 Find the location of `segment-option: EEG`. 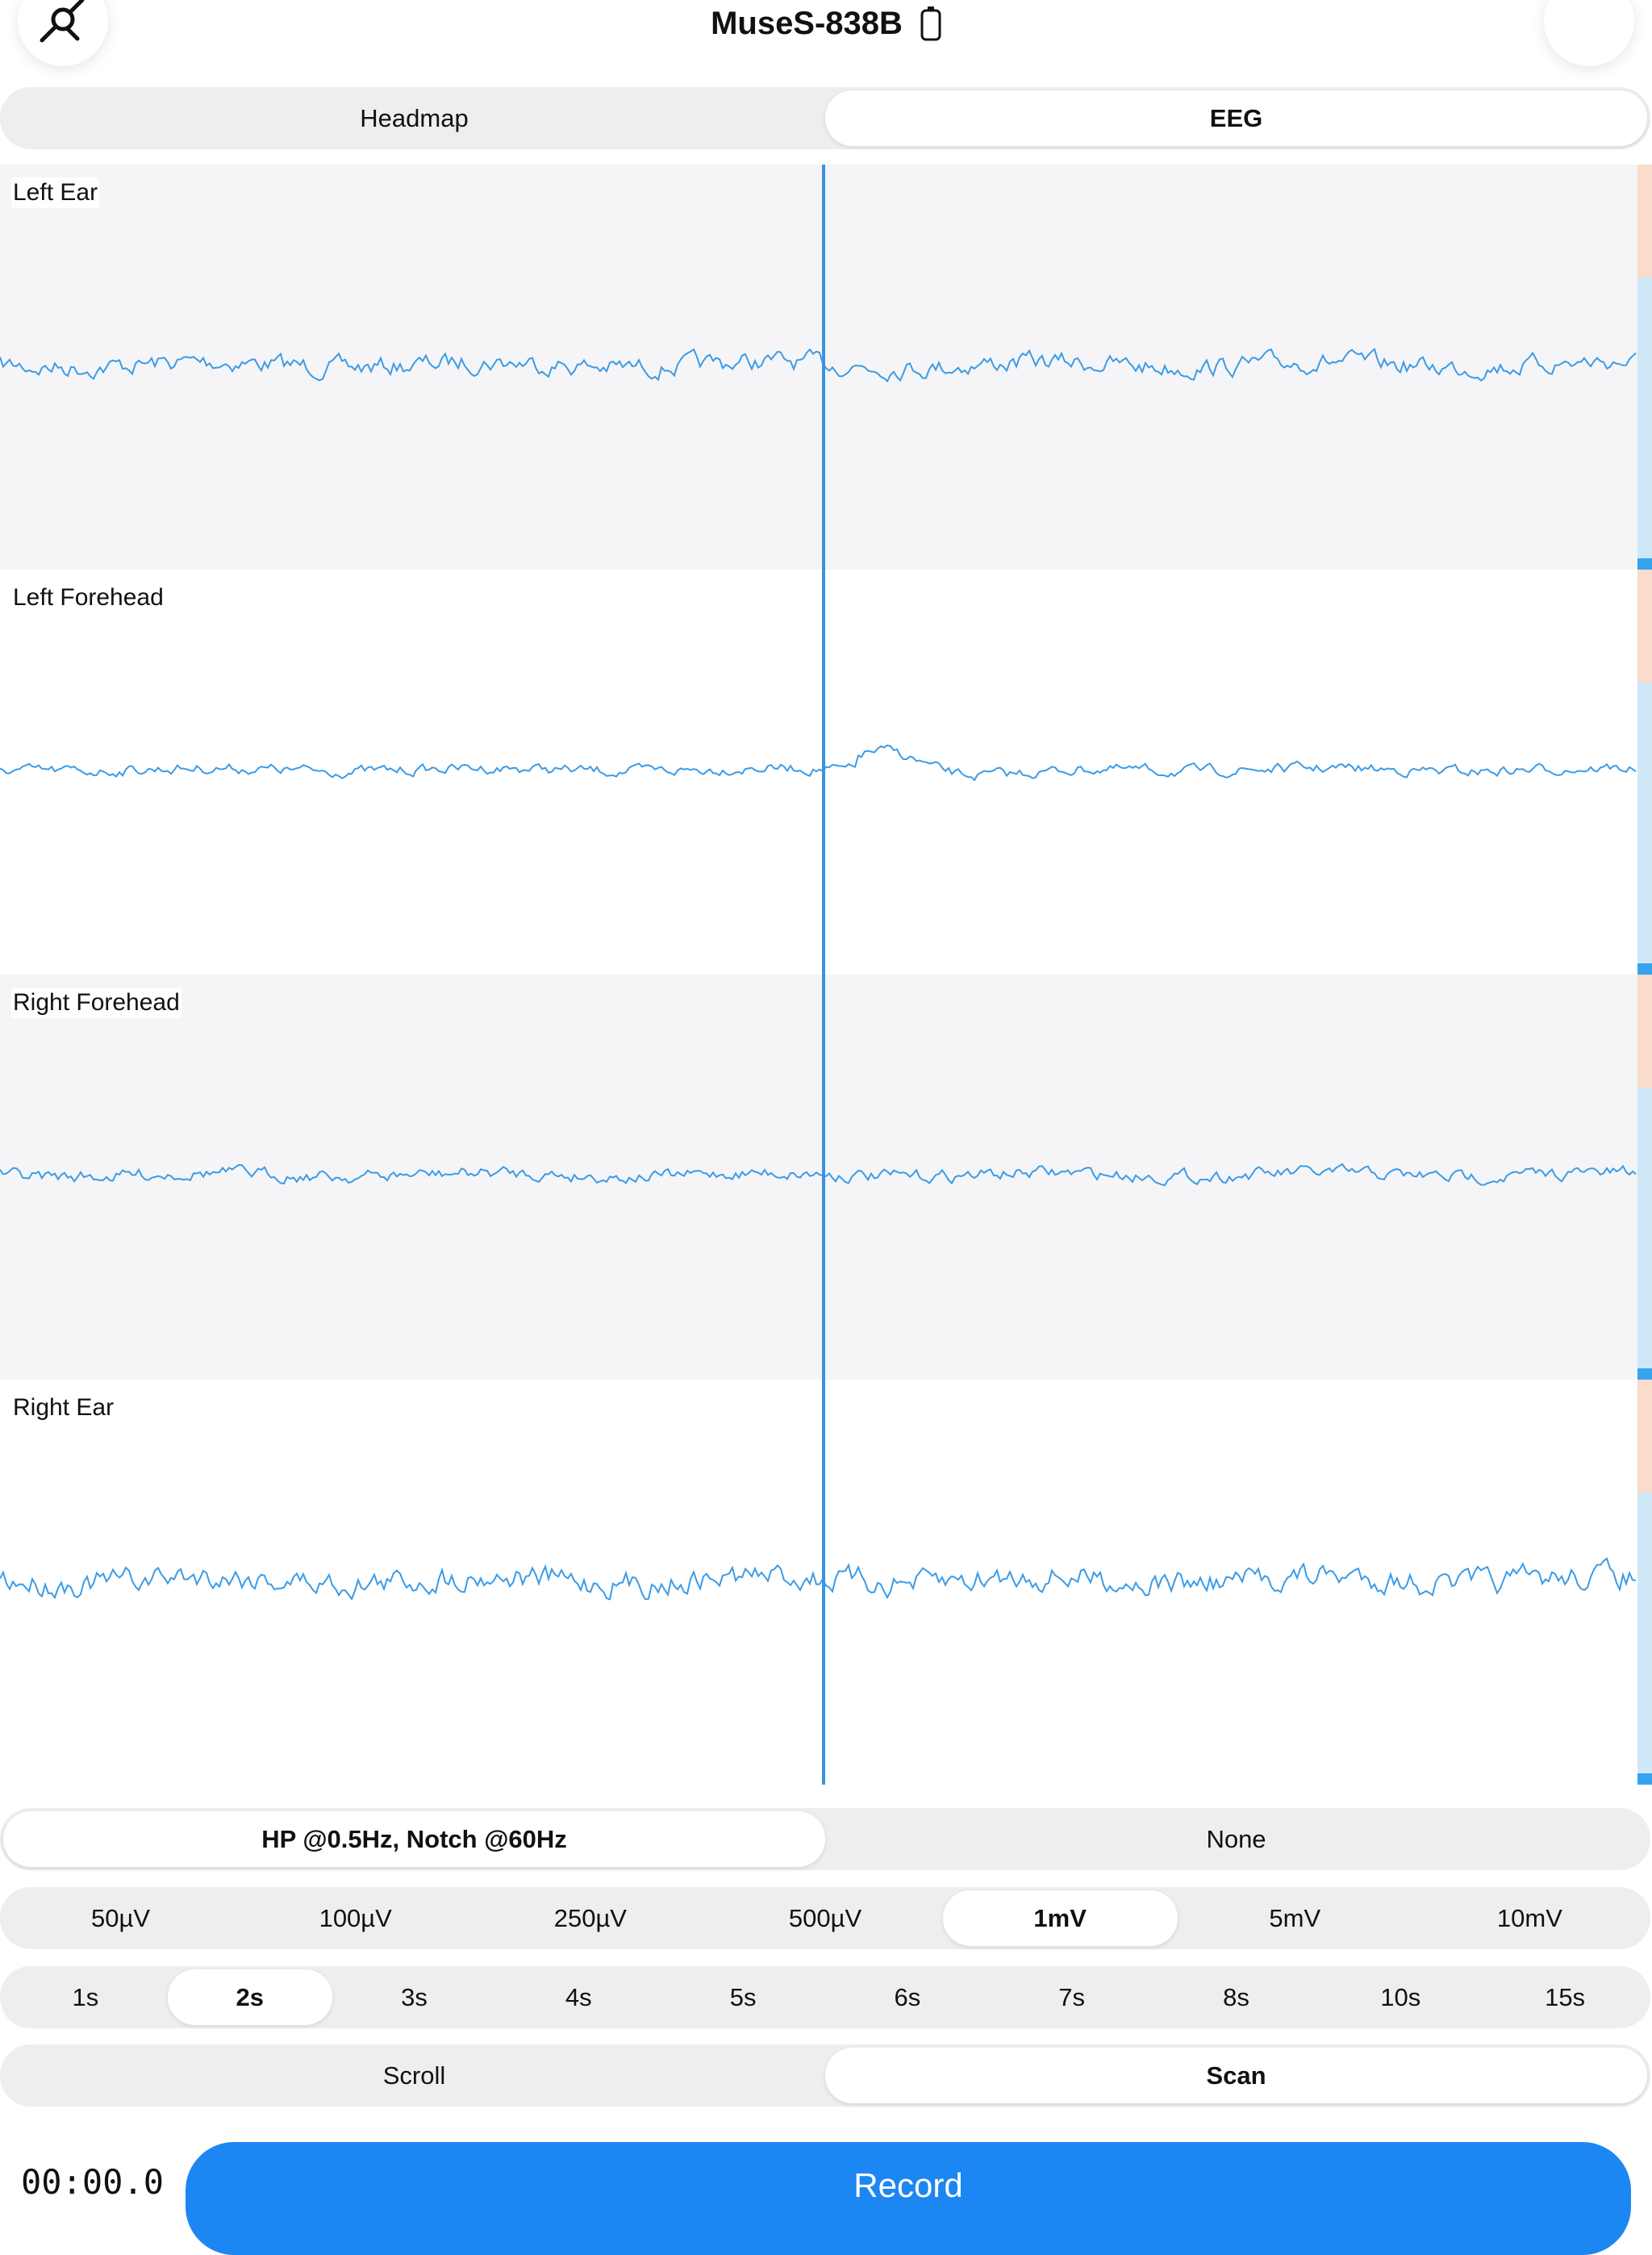

segment-option: EEG is located at coordinates (1236, 118).